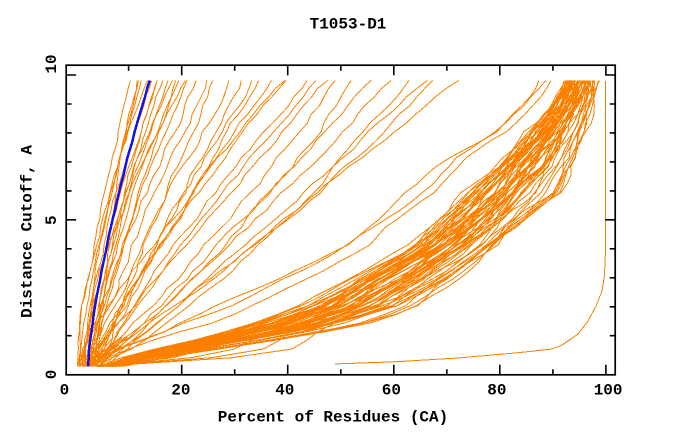  Describe the element at coordinates (348, 25) in the screenshot. I see `svg-text: T1053-D1` at that location.